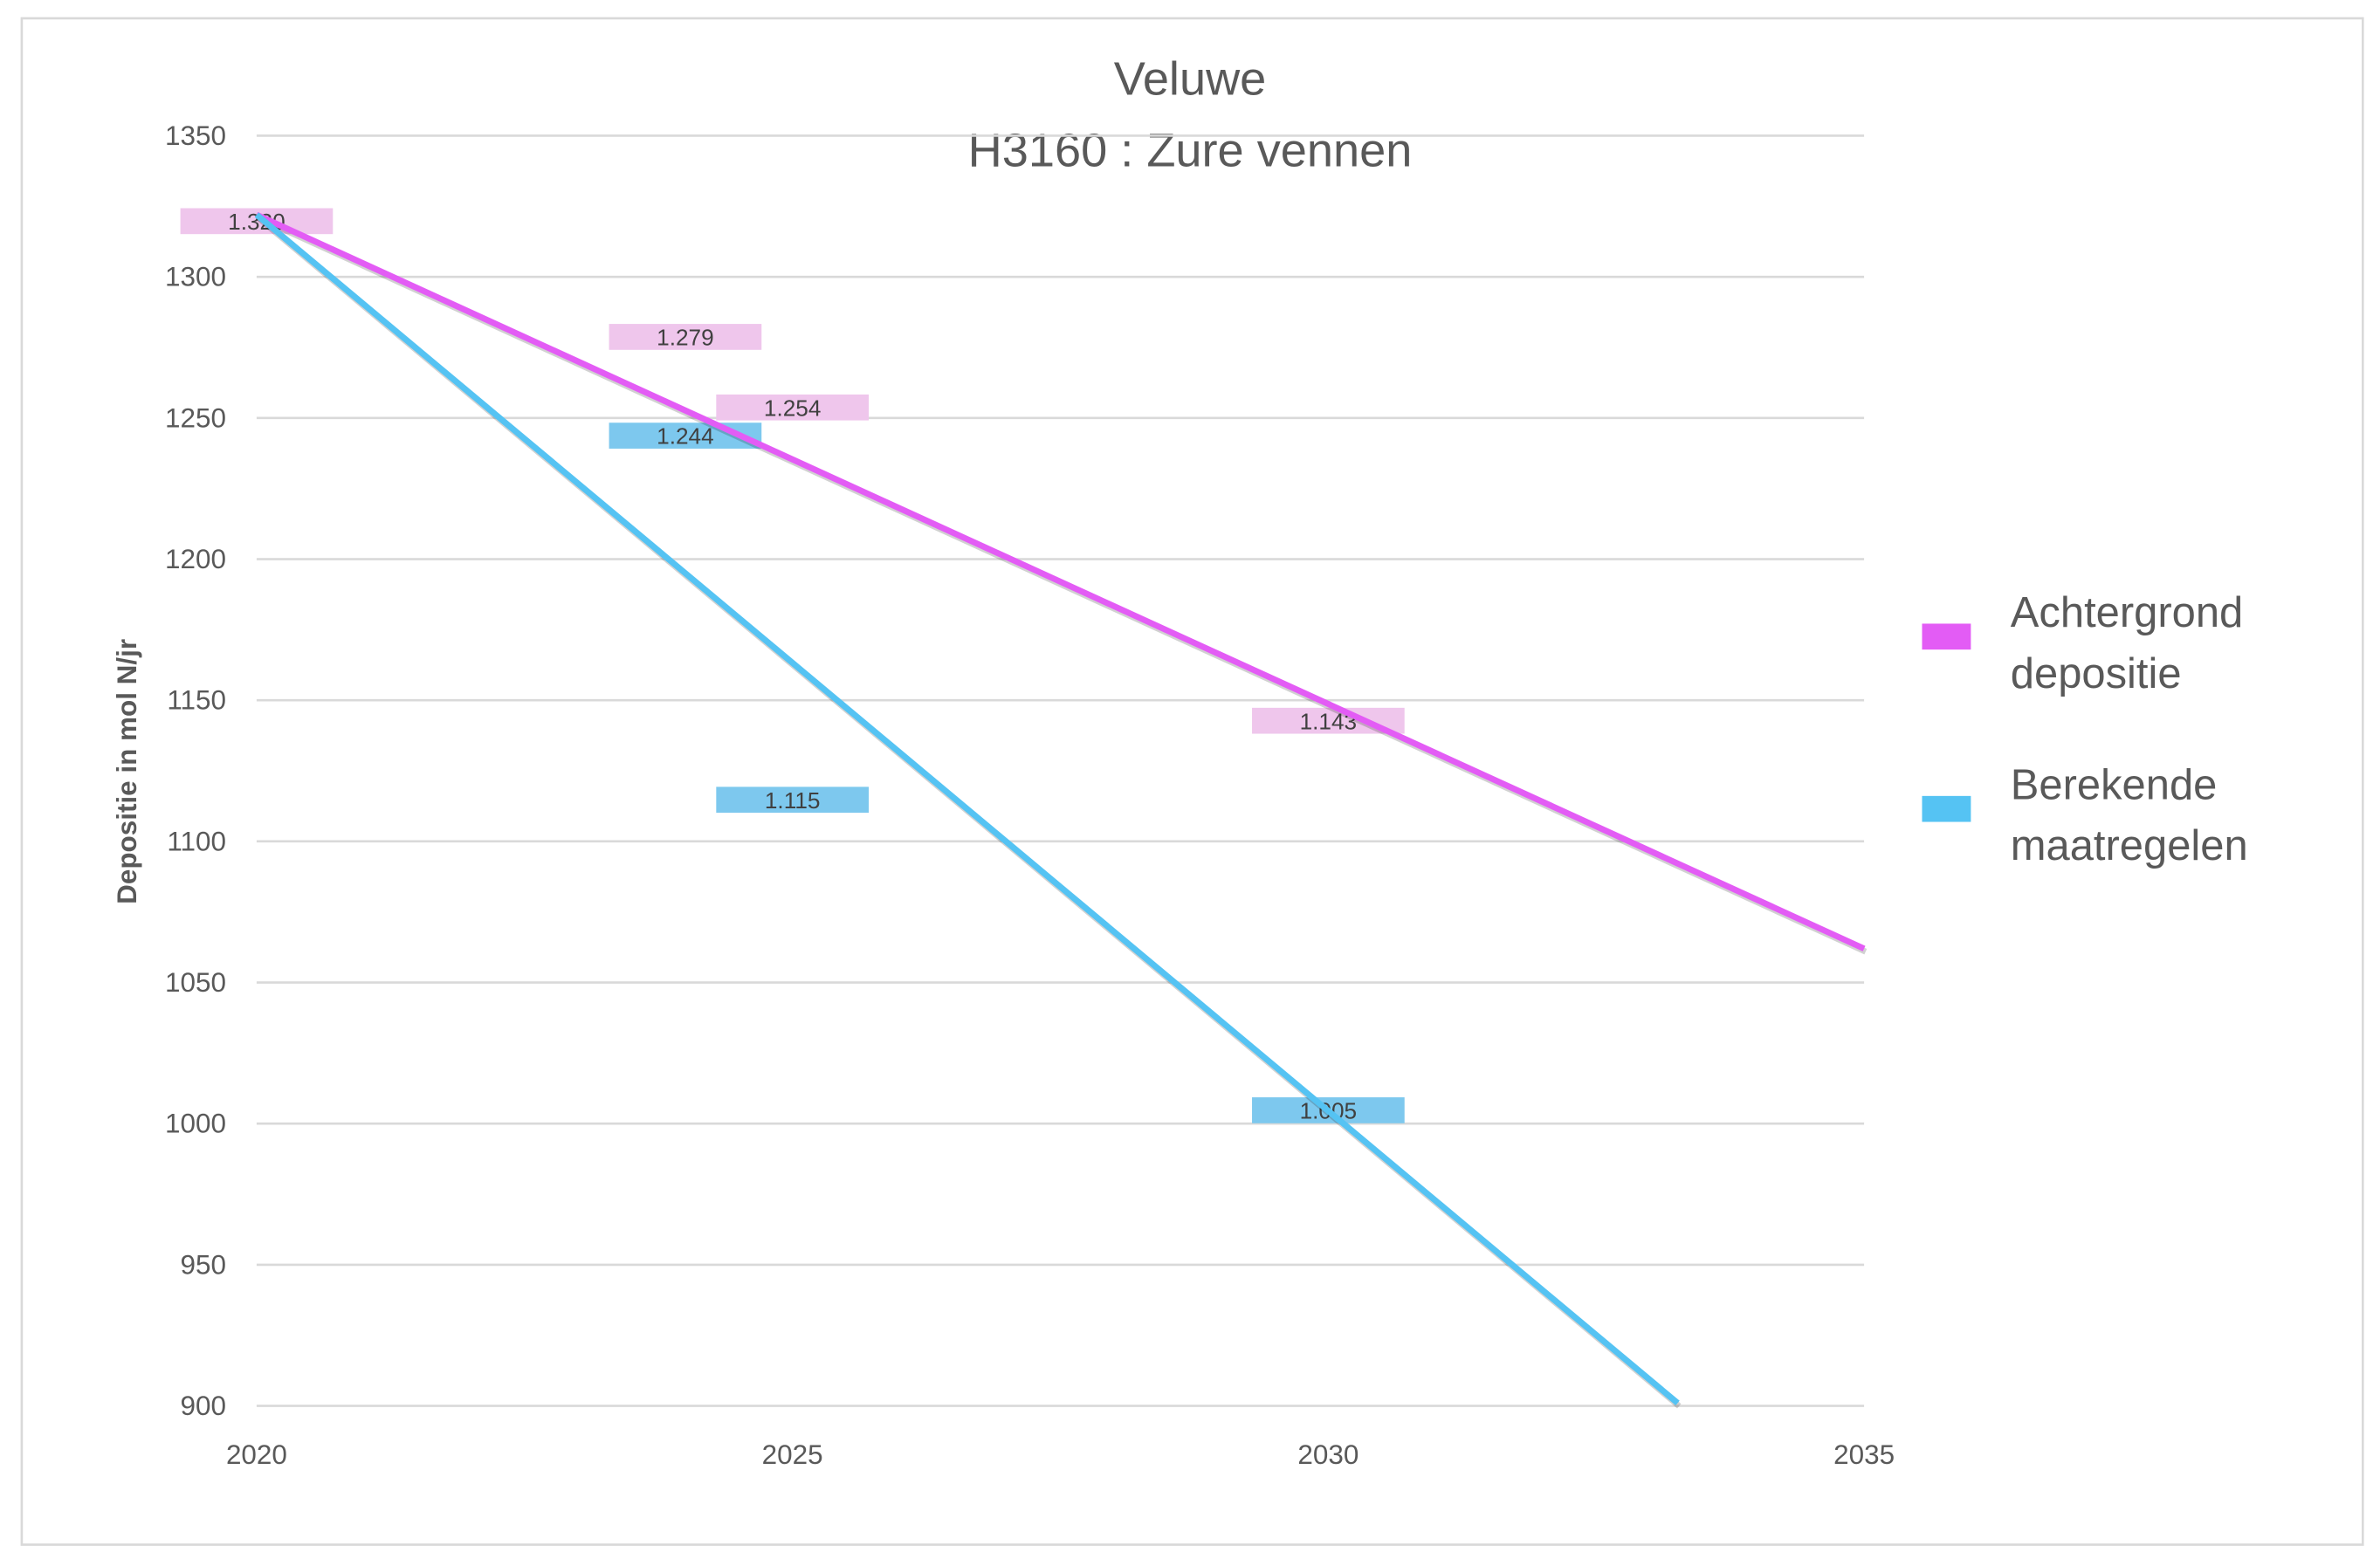 This screenshot has height=1566, width=2380. What do you see at coordinates (127, 771) in the screenshot?
I see `y-axis-label: Depositie in mol N/jr` at bounding box center [127, 771].